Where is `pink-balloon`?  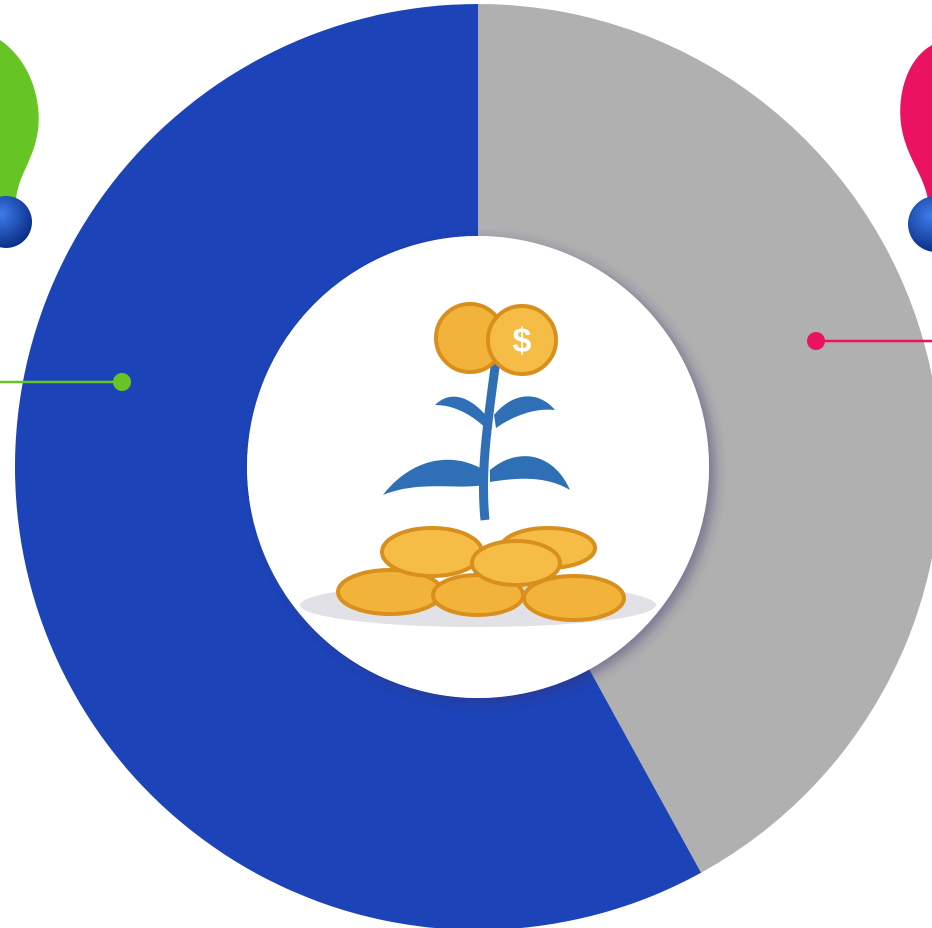 pink-balloon is located at coordinates (916, 122).